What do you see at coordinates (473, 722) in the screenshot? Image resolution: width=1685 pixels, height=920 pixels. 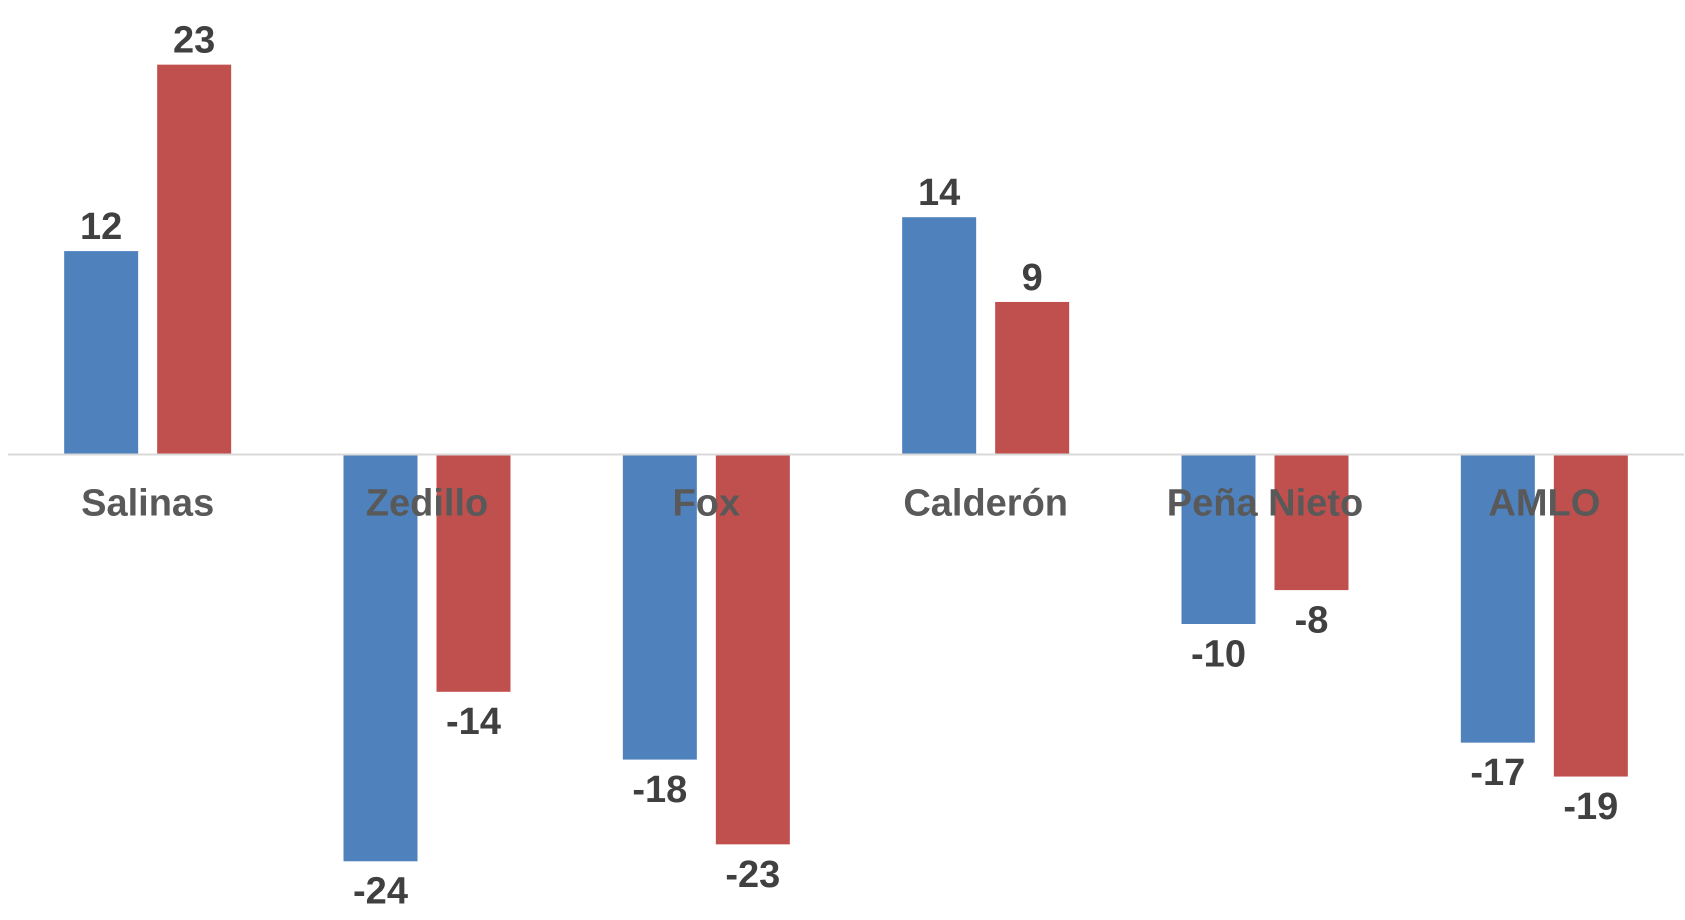 I see `data-label-series2-2: -14` at bounding box center [473, 722].